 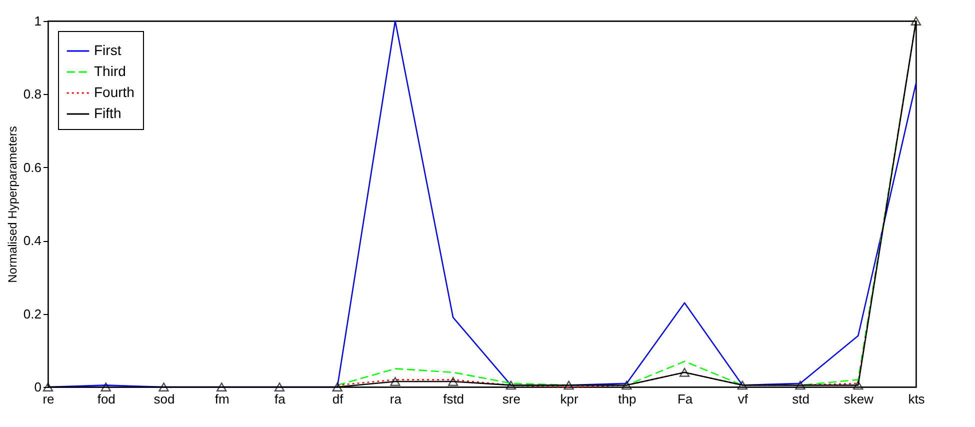 What do you see at coordinates (511, 399) in the screenshot?
I see `x-tick-label: sre` at bounding box center [511, 399].